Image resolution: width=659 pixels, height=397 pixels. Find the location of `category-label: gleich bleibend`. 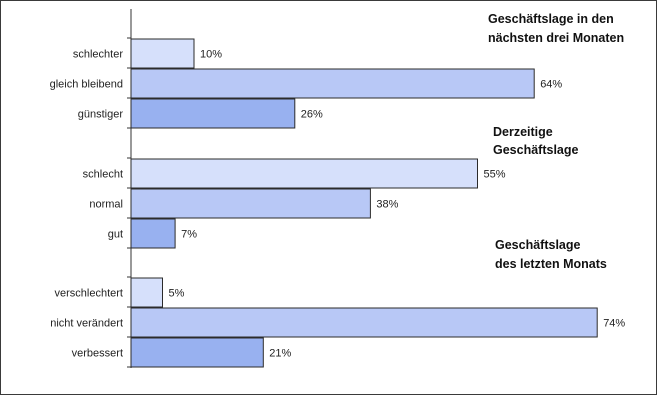

category-label: gleich bleibend is located at coordinates (86, 85).